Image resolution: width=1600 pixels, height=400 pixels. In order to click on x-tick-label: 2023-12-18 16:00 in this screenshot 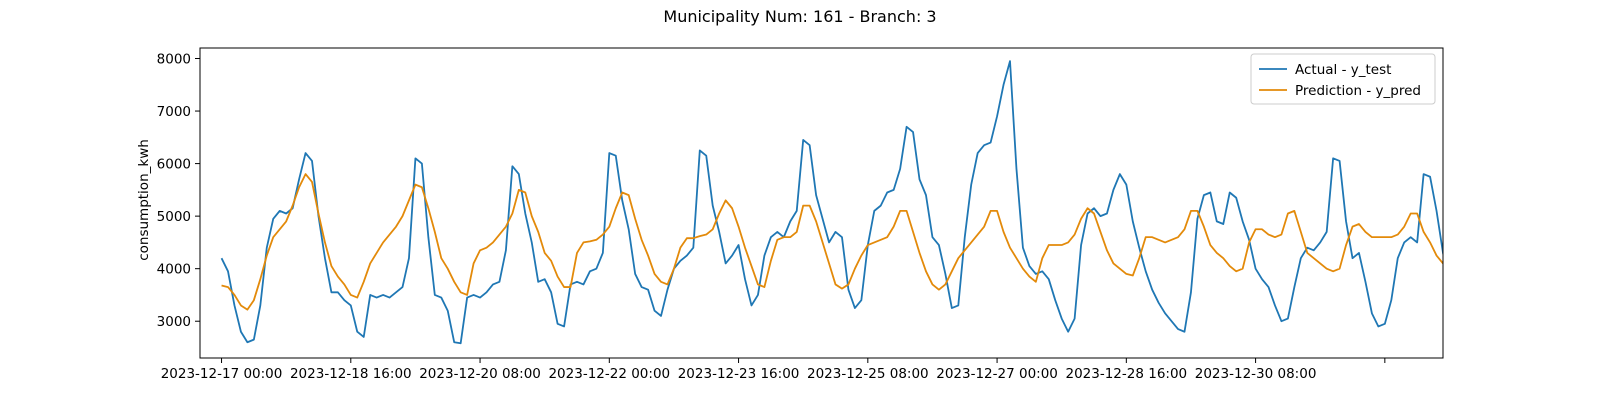, I will do `click(351, 374)`.